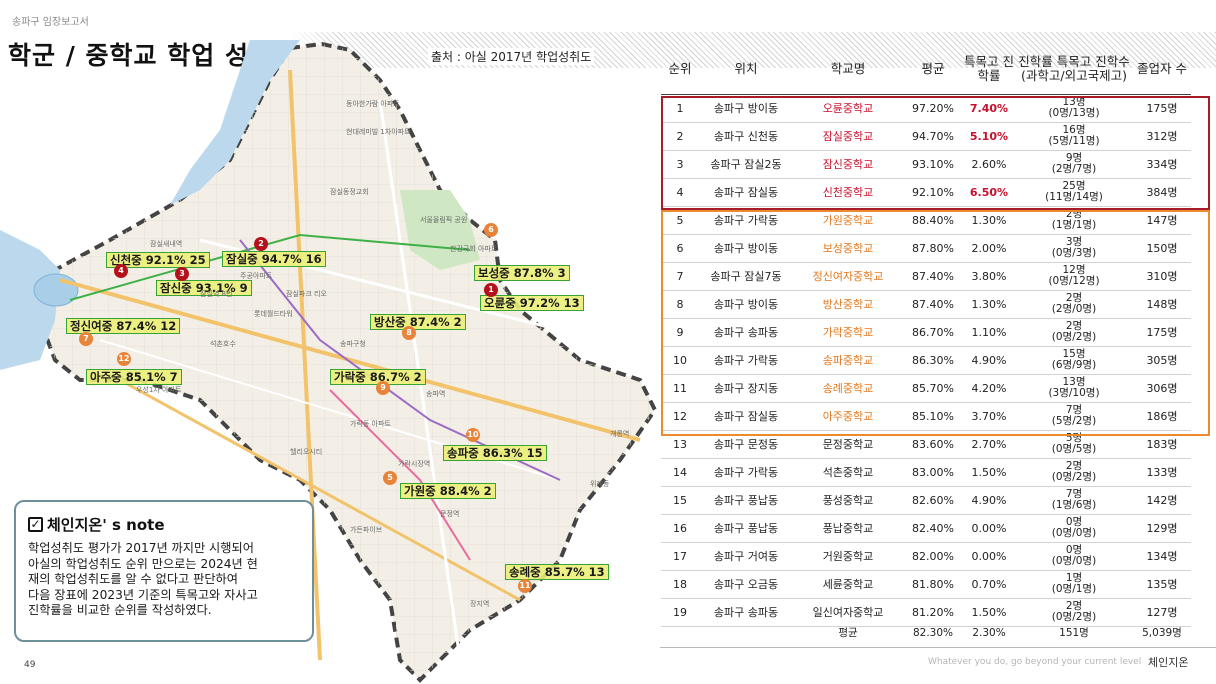 The height and width of the screenshot is (684, 1216). What do you see at coordinates (436, 394) in the screenshot?
I see `poi-label: 송파역` at bounding box center [436, 394].